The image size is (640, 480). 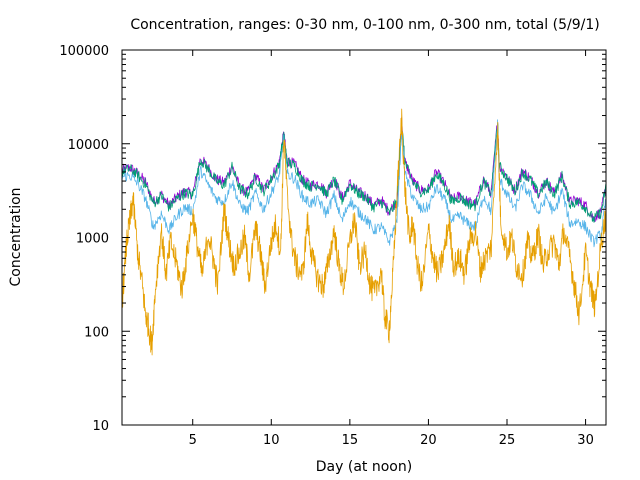 What do you see at coordinates (193, 440) in the screenshot?
I see `x-tick-label: 5` at bounding box center [193, 440].